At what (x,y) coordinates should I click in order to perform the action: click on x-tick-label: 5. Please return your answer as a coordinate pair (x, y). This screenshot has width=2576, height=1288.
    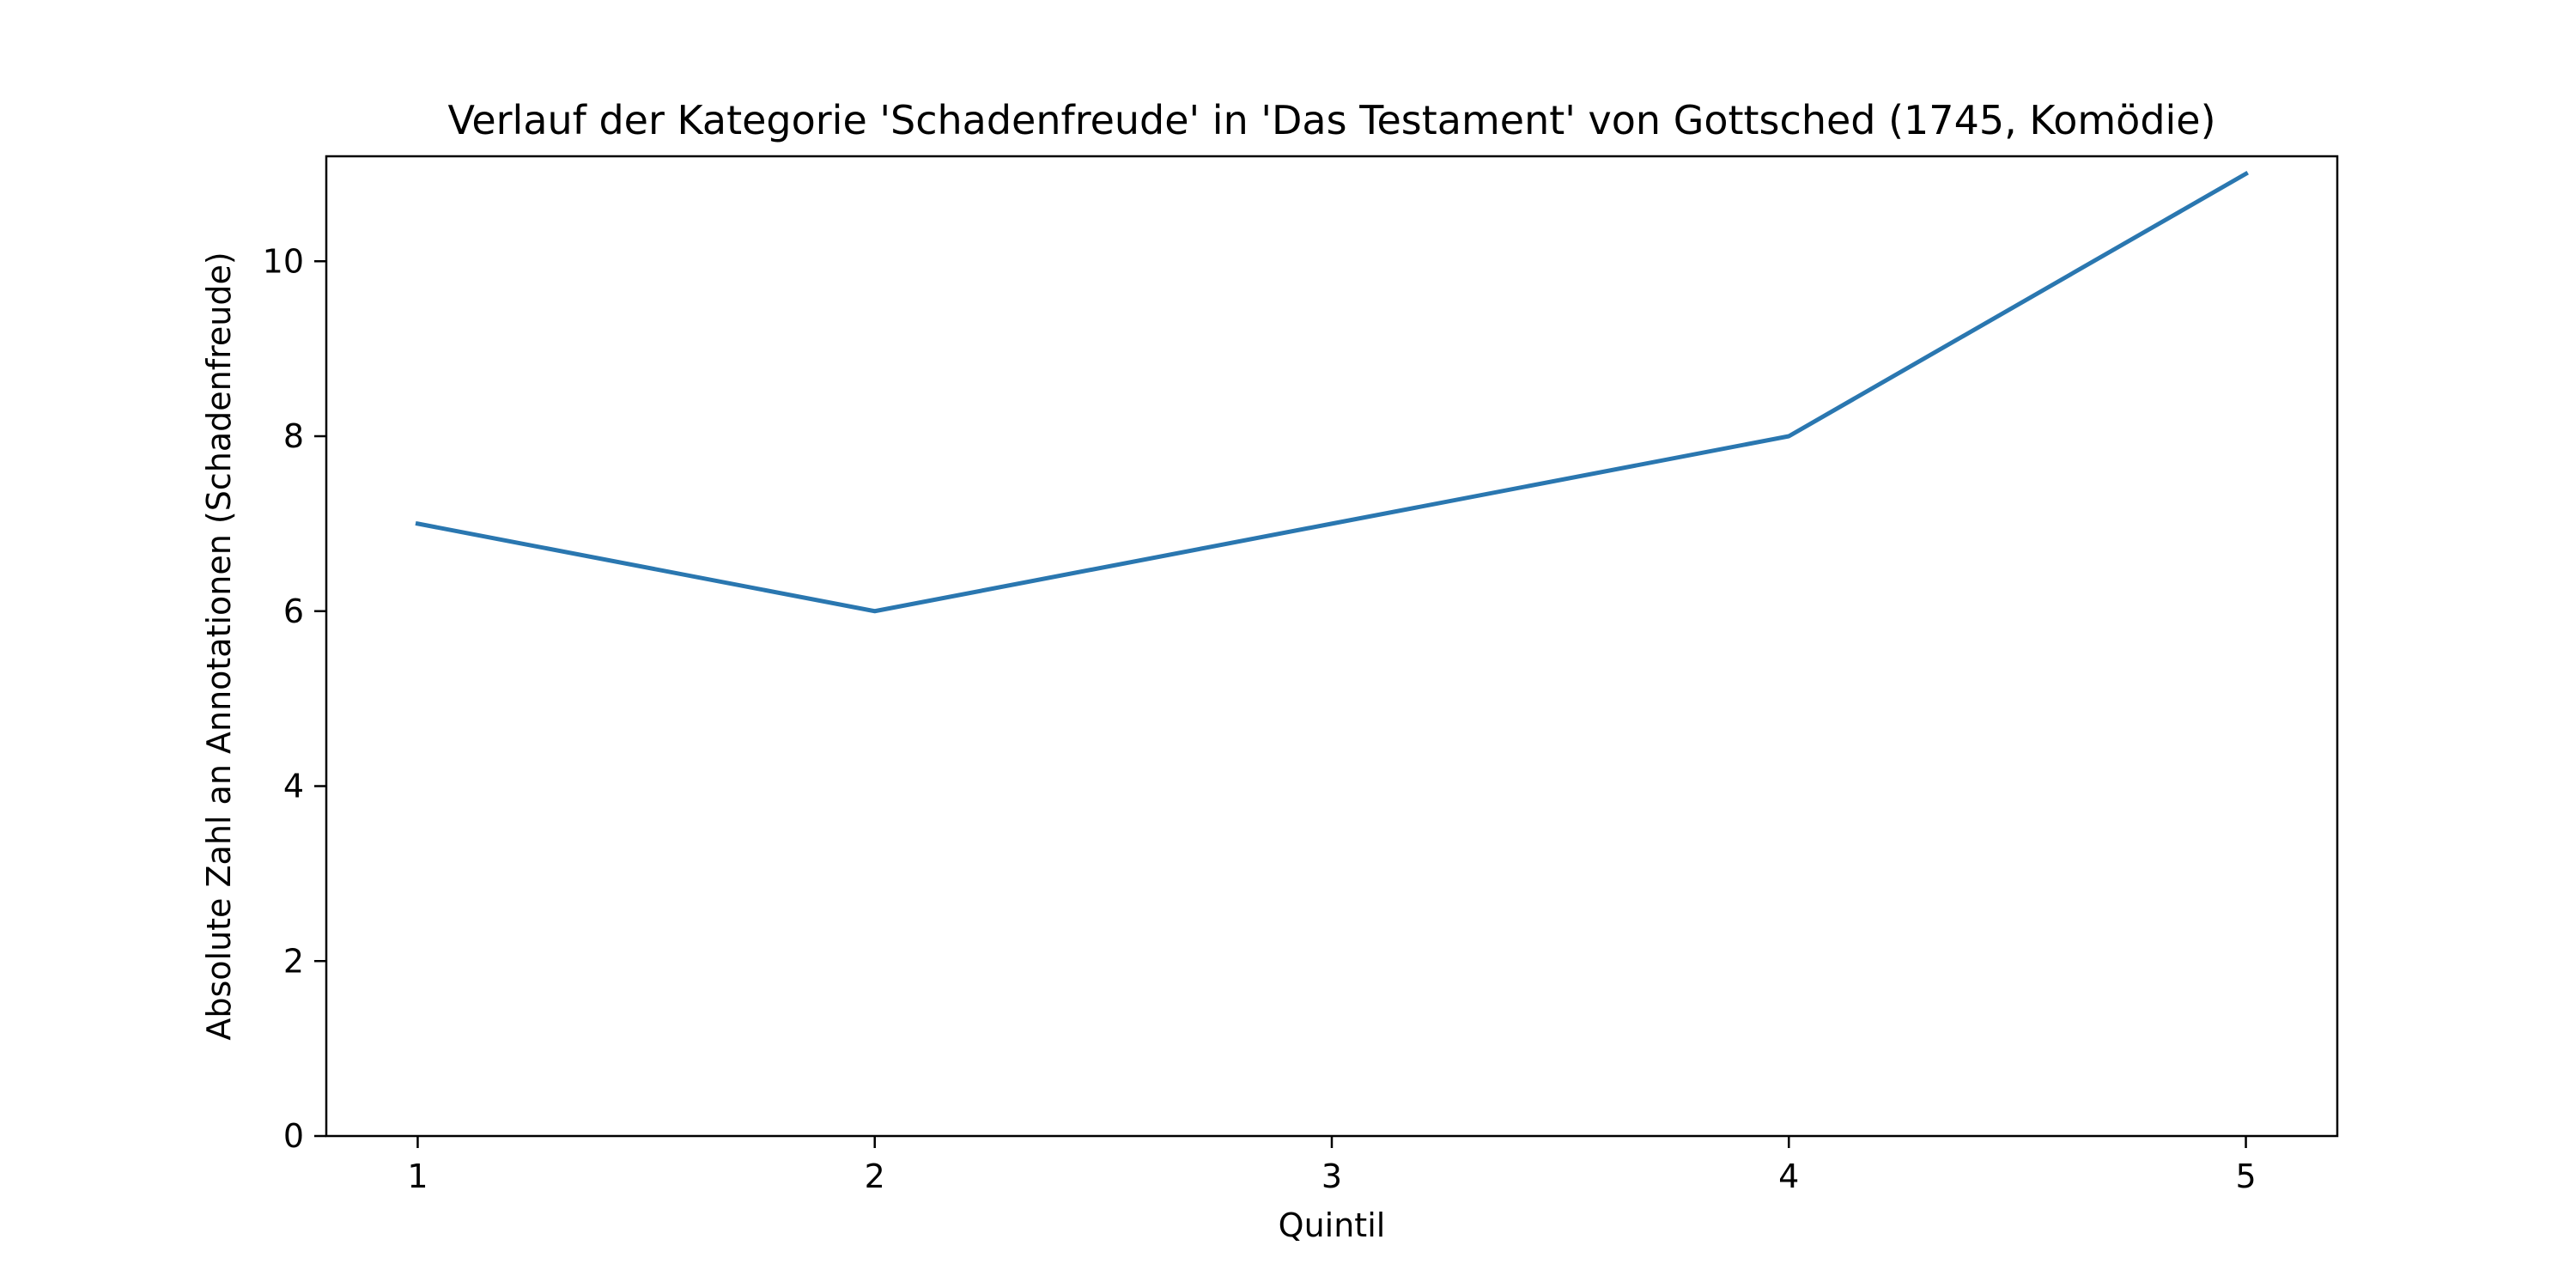
    Looking at the image, I should click on (2245, 1176).